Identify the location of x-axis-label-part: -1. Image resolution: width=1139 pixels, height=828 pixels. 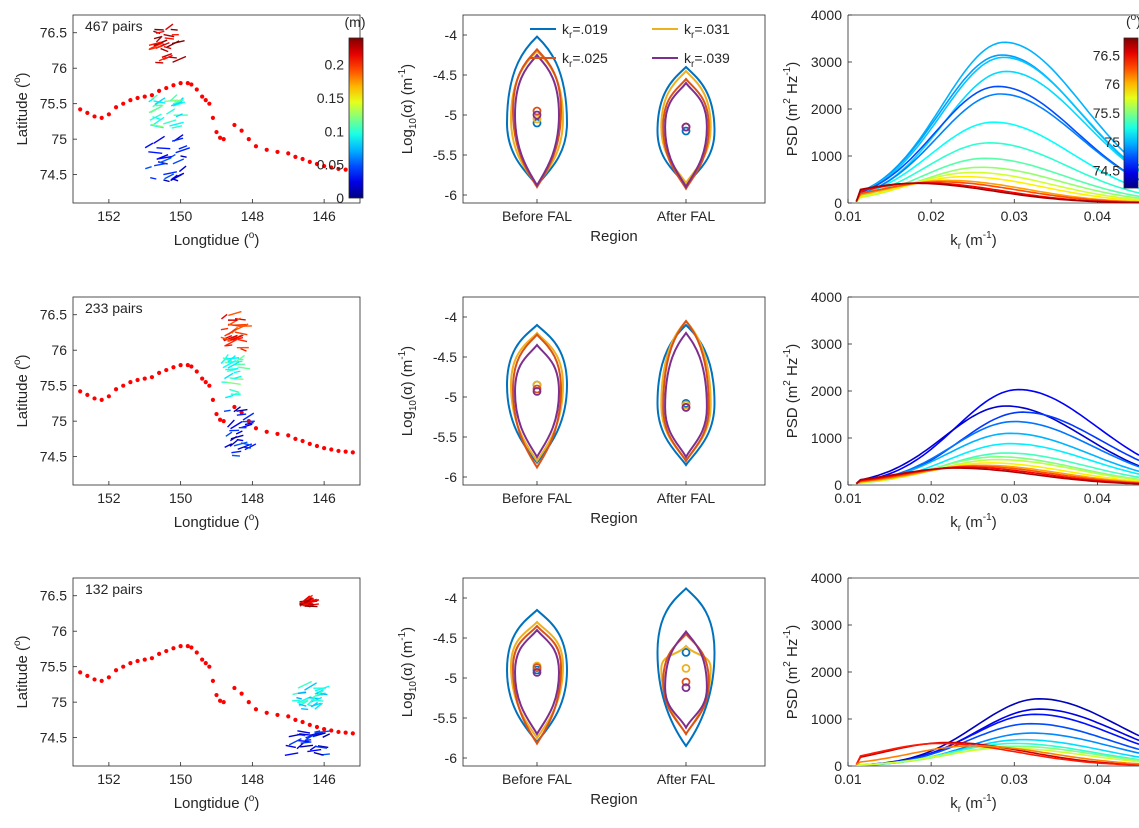
(987, 798).